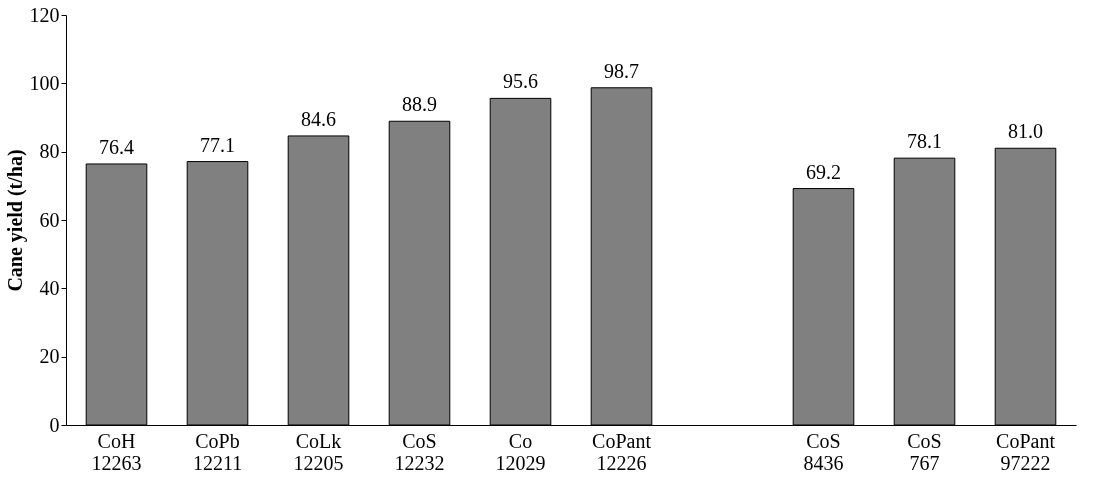 The width and height of the screenshot is (1114, 499). Describe the element at coordinates (44, 14) in the screenshot. I see `y-tick-label: 120` at that location.